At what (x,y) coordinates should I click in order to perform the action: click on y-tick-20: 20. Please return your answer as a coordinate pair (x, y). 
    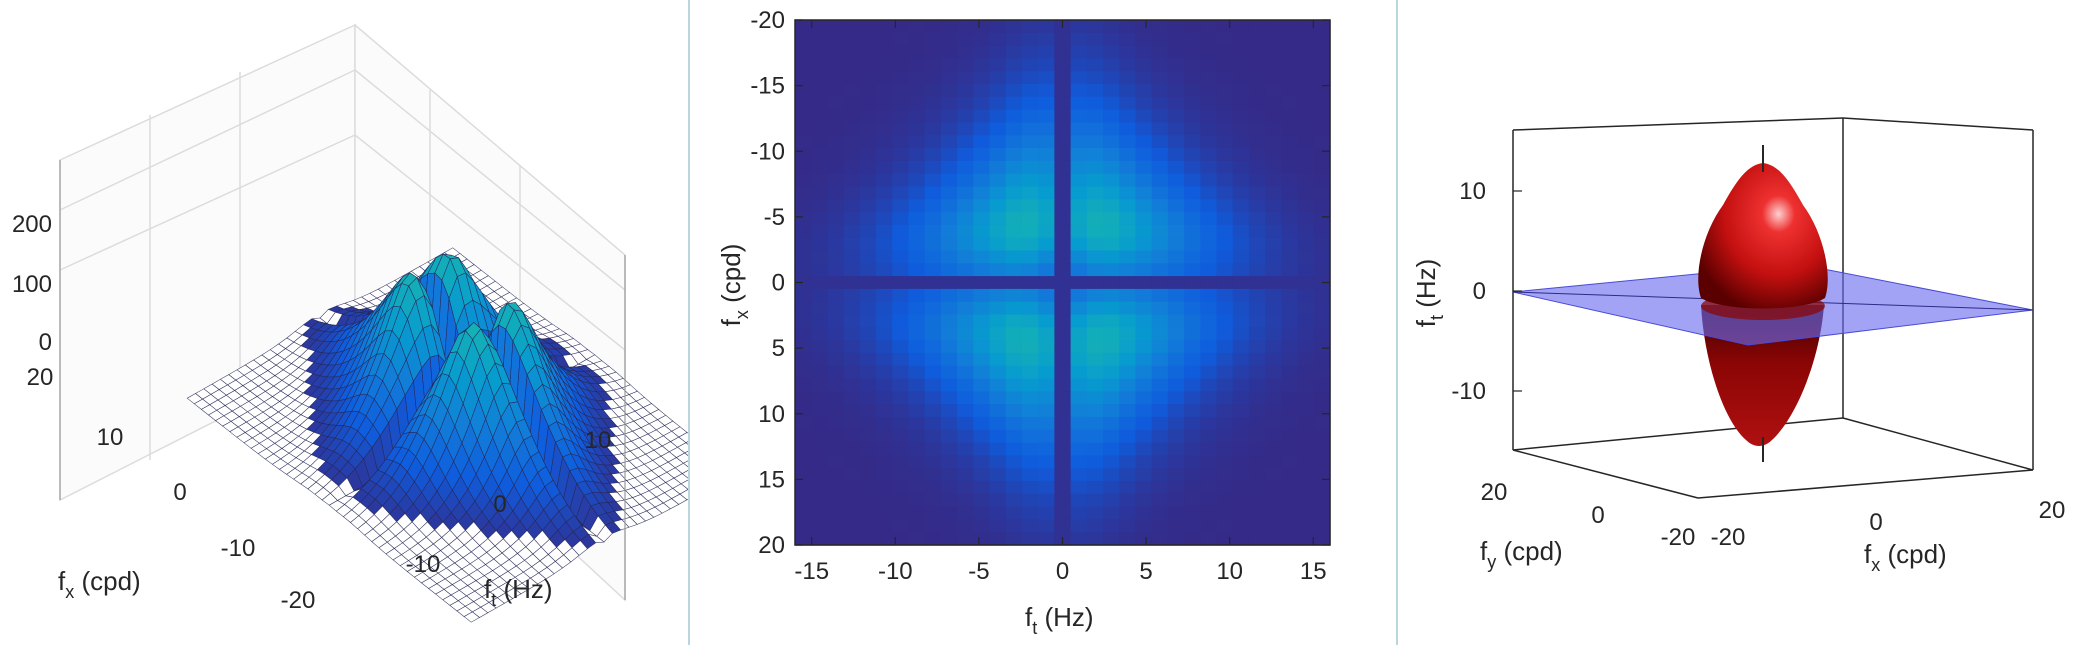
    Looking at the image, I should click on (1494, 492).